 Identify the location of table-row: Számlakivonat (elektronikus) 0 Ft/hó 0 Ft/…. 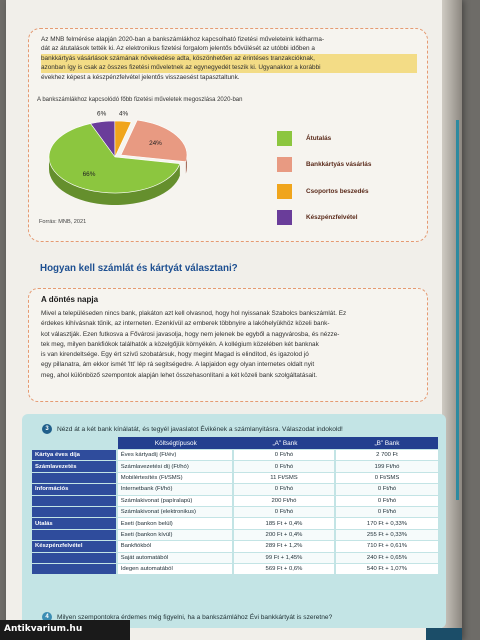
(235, 512).